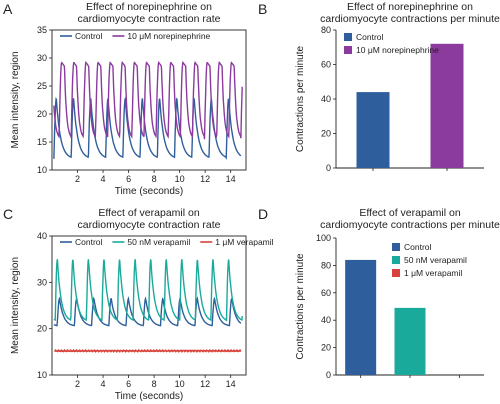 The width and height of the screenshot is (500, 404). Describe the element at coordinates (263, 214) in the screenshot. I see `panel-label: D` at that location.